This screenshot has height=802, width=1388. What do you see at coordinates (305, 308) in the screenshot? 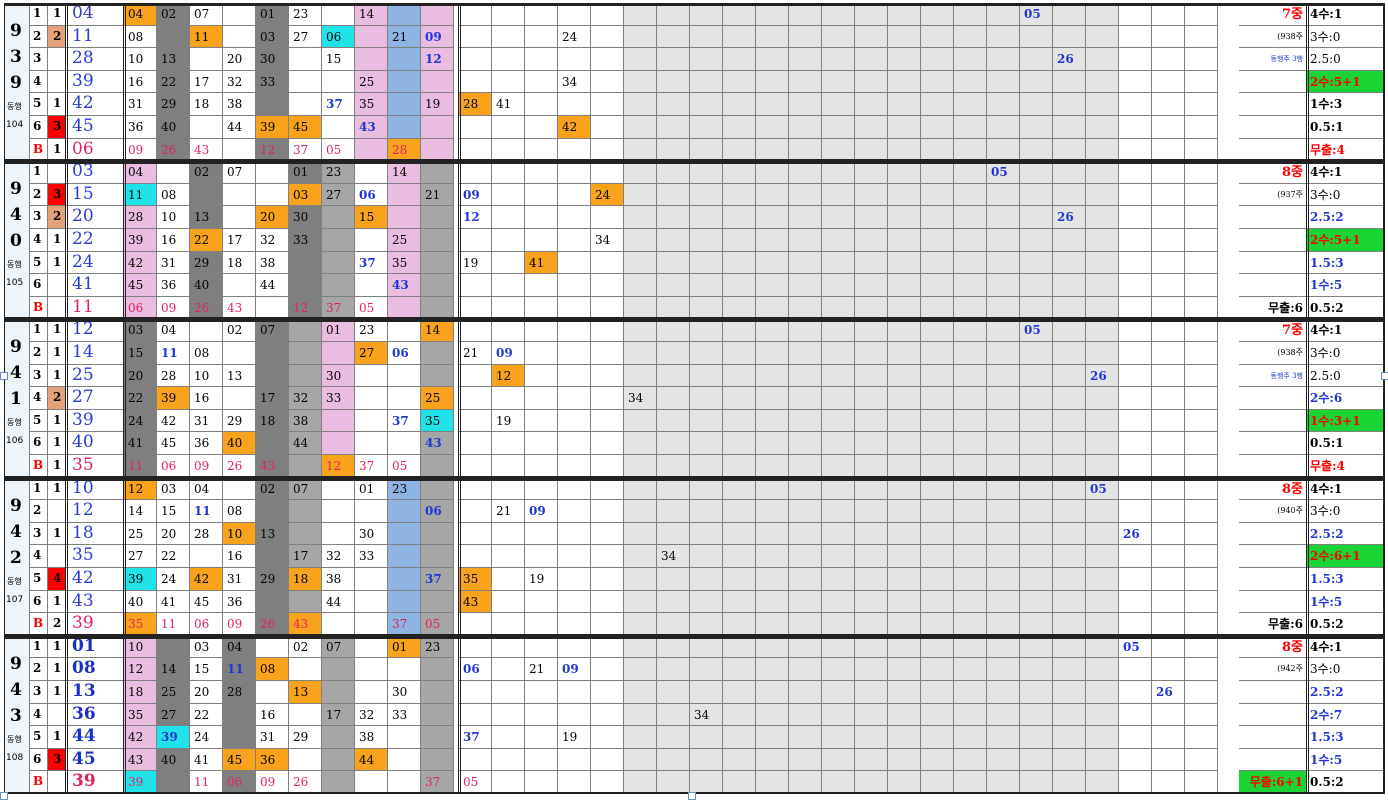
I see `grid-cell: 12` at bounding box center [305, 308].